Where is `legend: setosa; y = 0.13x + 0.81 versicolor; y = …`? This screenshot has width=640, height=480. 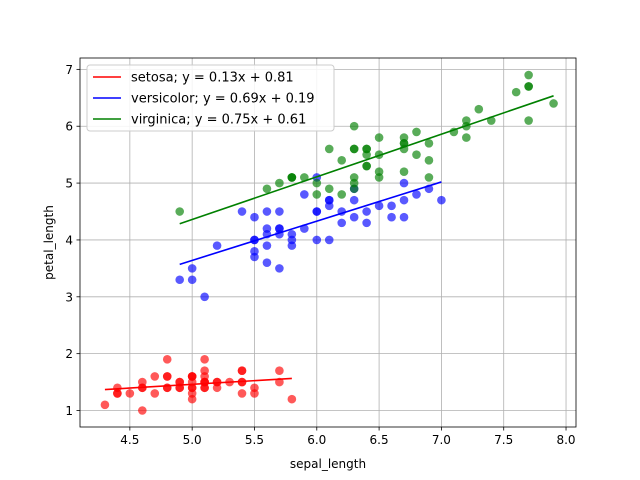
legend: setosa; y = 0.13x + 0.81 versicolor; y = … is located at coordinates (210, 98).